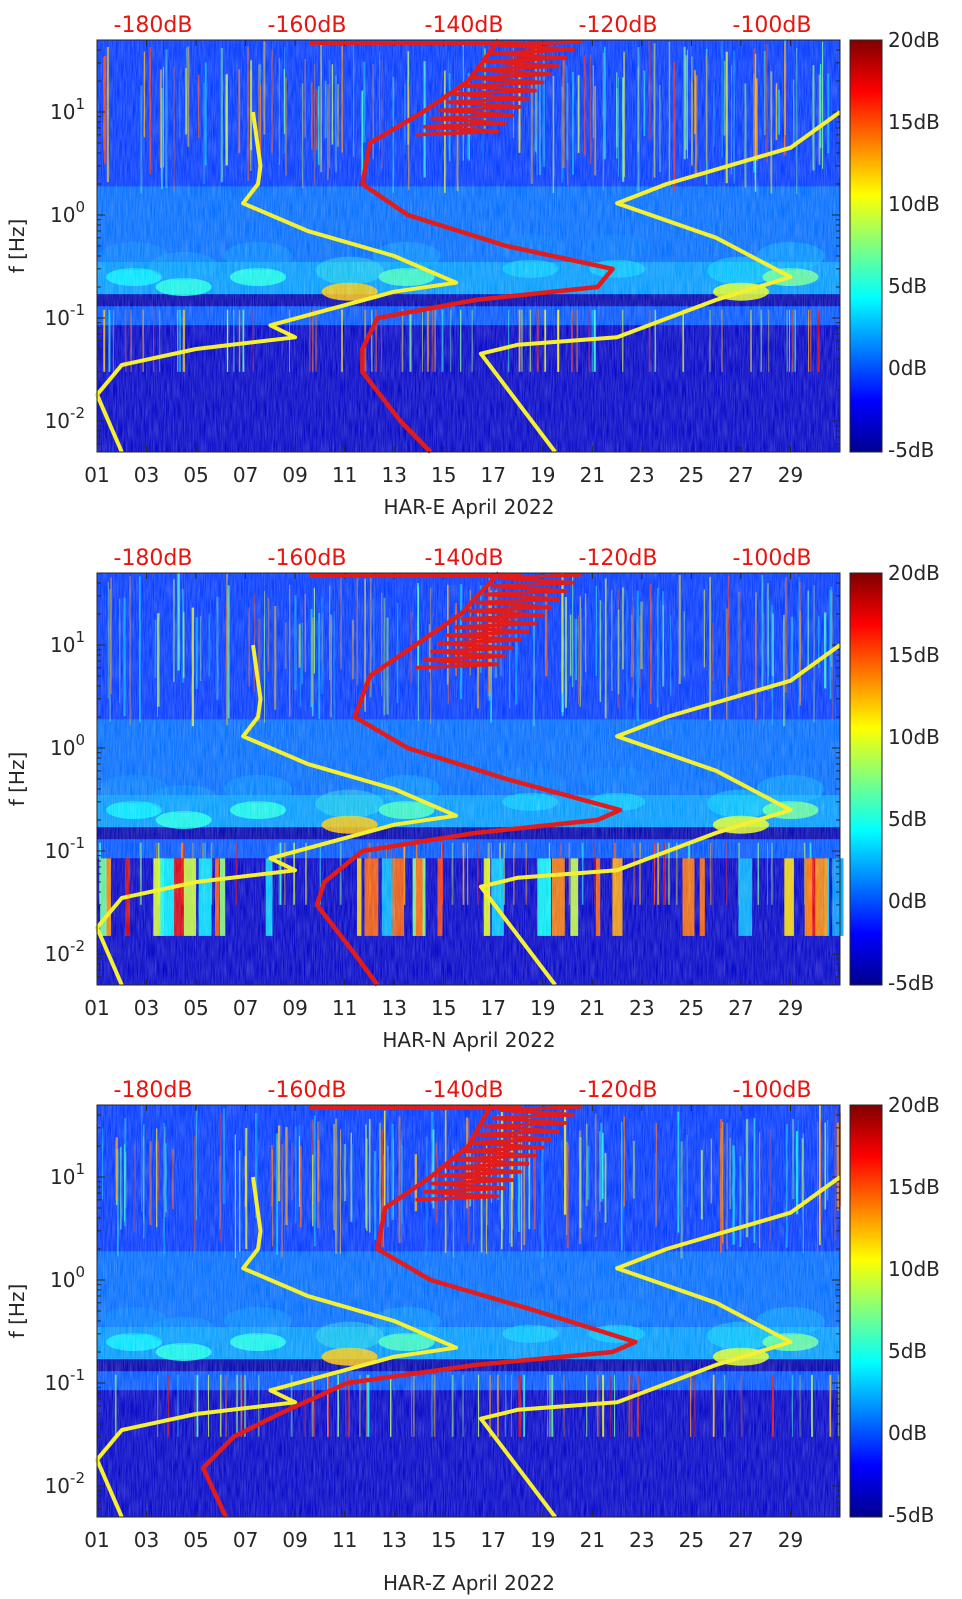 Image resolution: width=962 pixels, height=1599 pixels. Describe the element at coordinates (542, 1008) in the screenshot. I see `x-tick-label: 19` at that location.